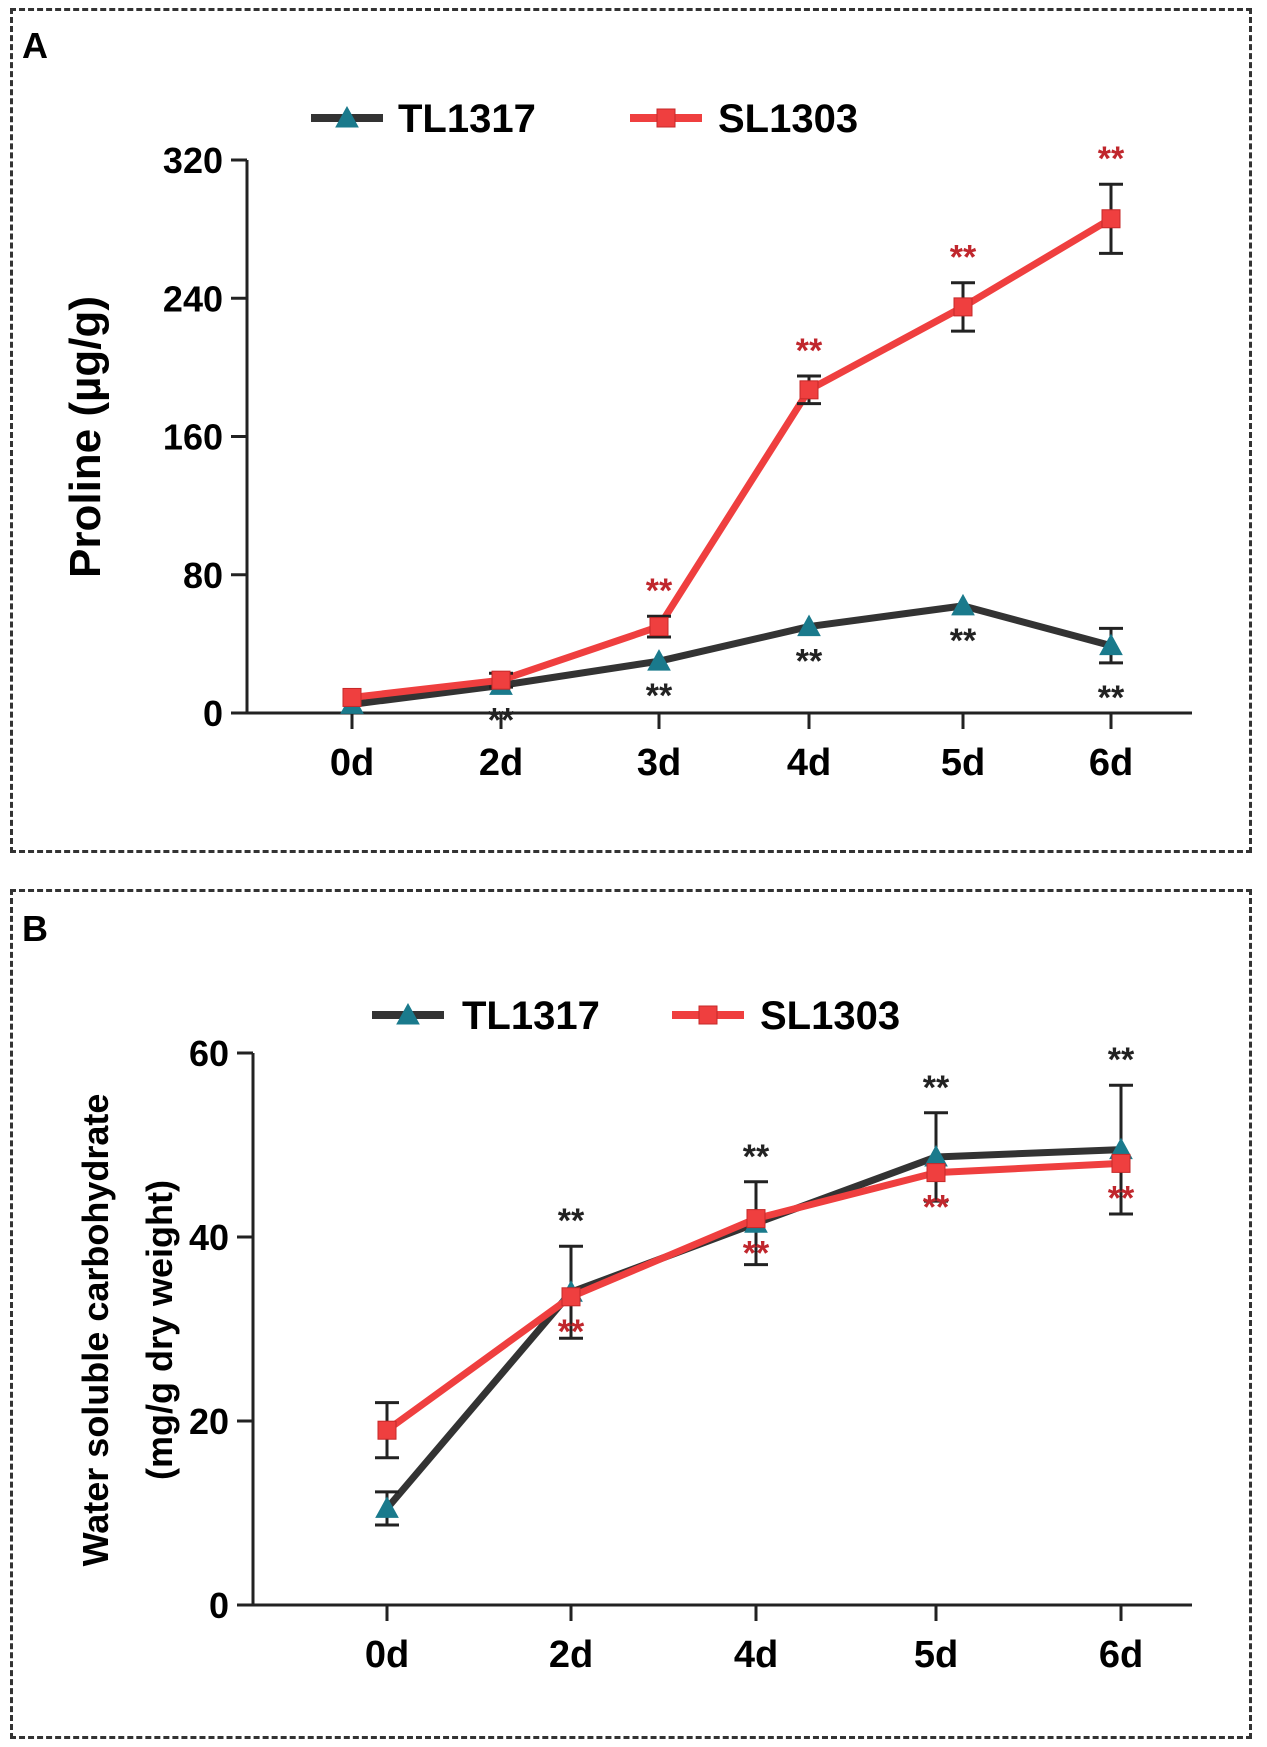 This screenshot has width=1267, height=1747. I want to click on y-tick-label: 320, so click(193, 160).